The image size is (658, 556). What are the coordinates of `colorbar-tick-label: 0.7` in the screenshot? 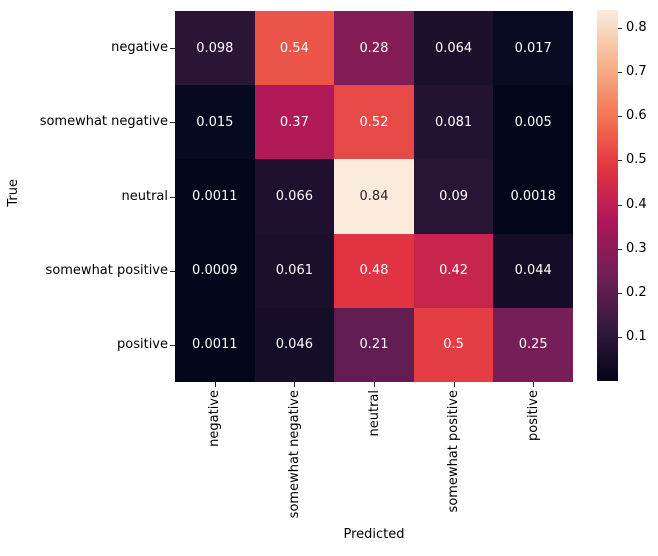 It's located at (636, 71).